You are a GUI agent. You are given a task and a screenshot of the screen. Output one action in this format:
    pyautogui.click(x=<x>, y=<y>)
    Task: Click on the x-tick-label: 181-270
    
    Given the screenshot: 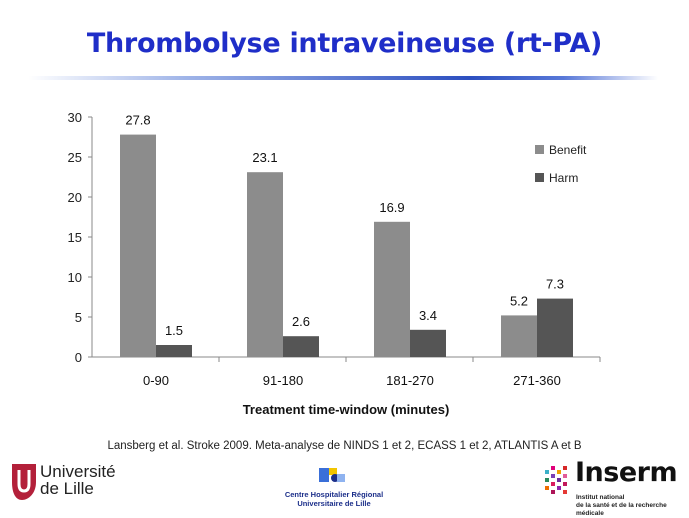 What is the action you would take?
    pyautogui.click(x=410, y=380)
    